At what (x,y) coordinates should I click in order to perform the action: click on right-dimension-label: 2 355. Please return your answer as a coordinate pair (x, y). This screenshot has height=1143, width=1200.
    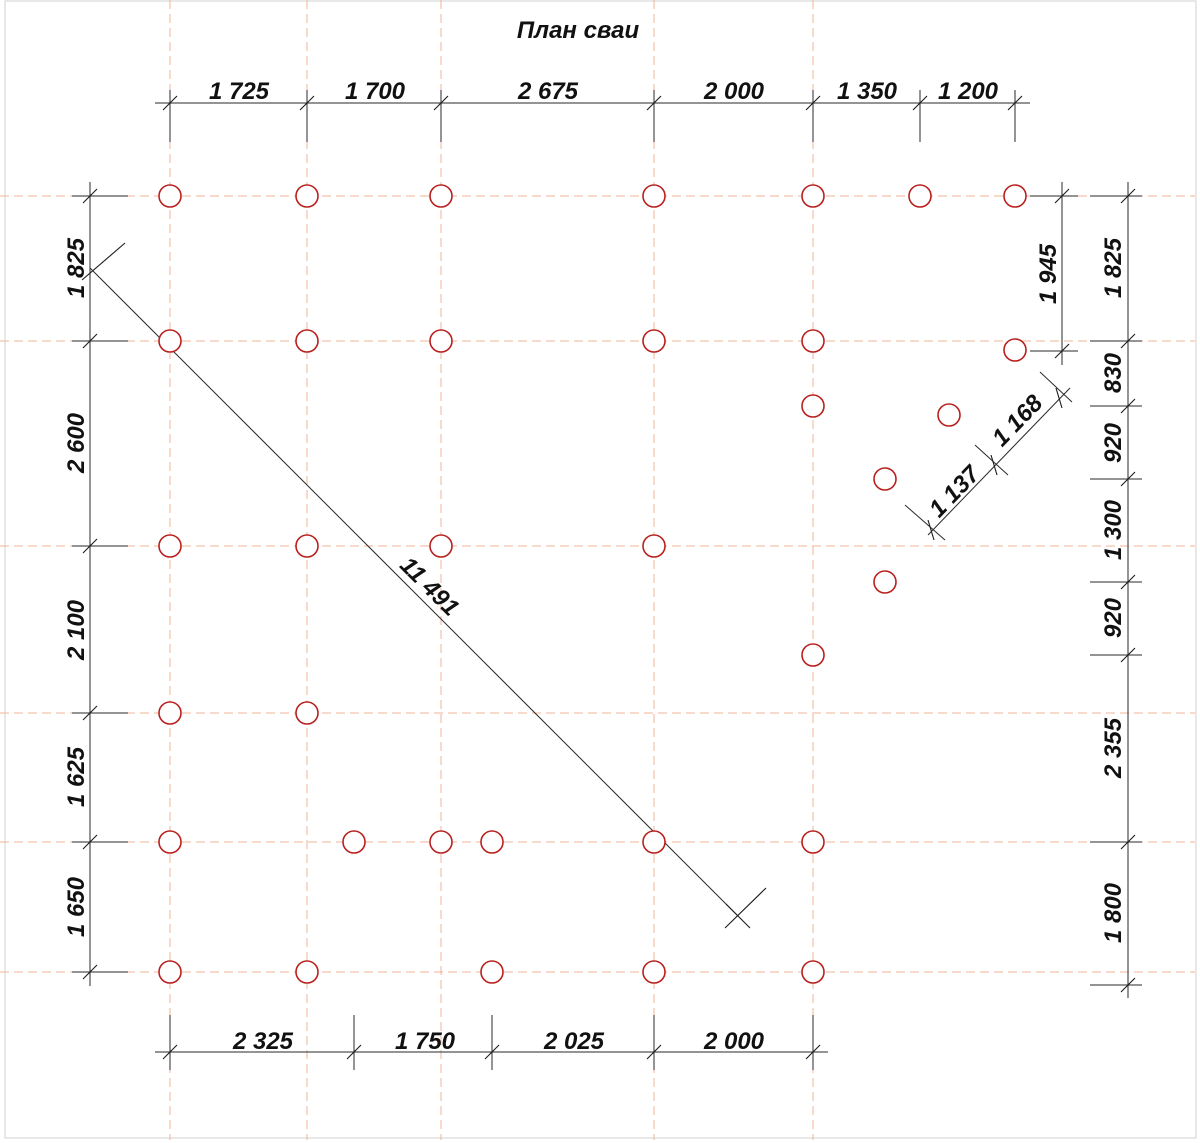
    Looking at the image, I should click on (1113, 748).